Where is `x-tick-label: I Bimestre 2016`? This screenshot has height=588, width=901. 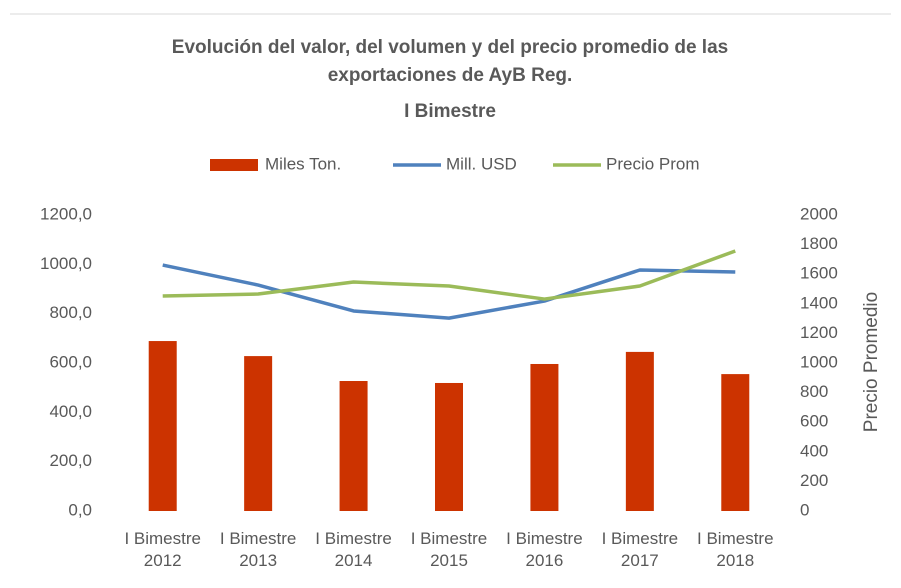
x-tick-label: I Bimestre 2016 is located at coordinates (544, 549).